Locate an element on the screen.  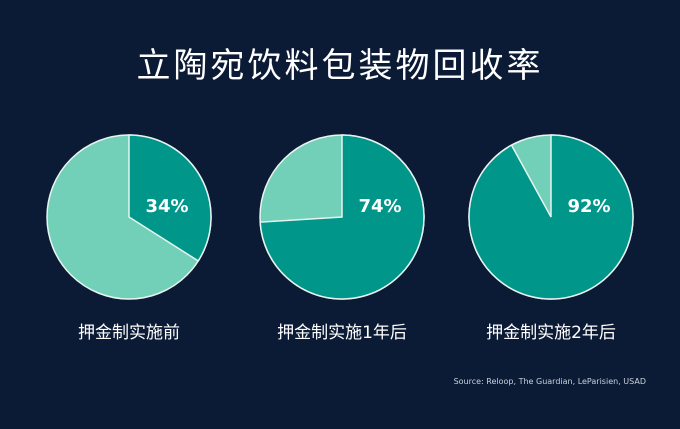
data-label: 74% is located at coordinates (379, 206).